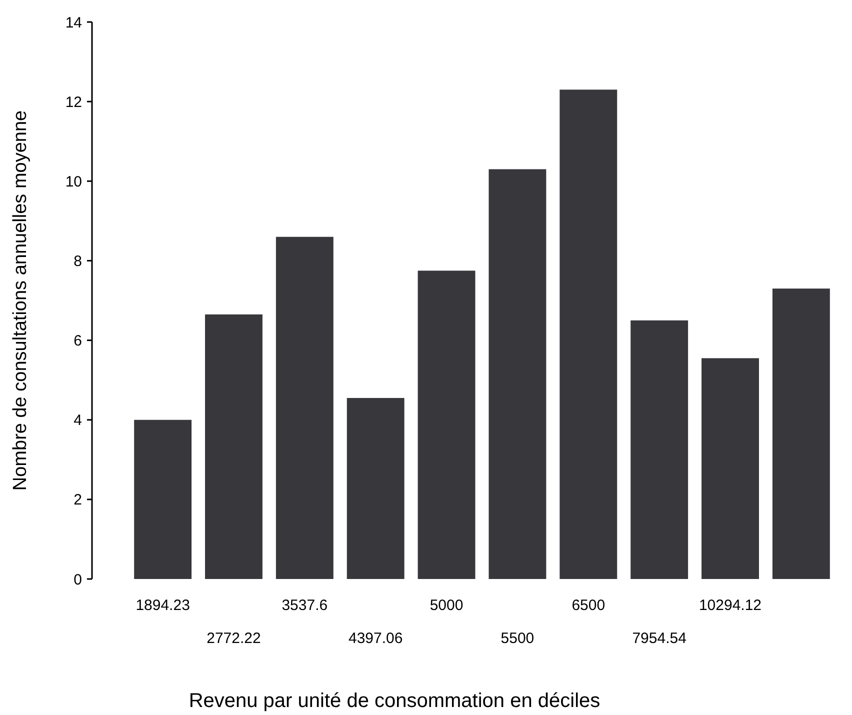  I want to click on x-tick-label: 3537.6, so click(305, 605).